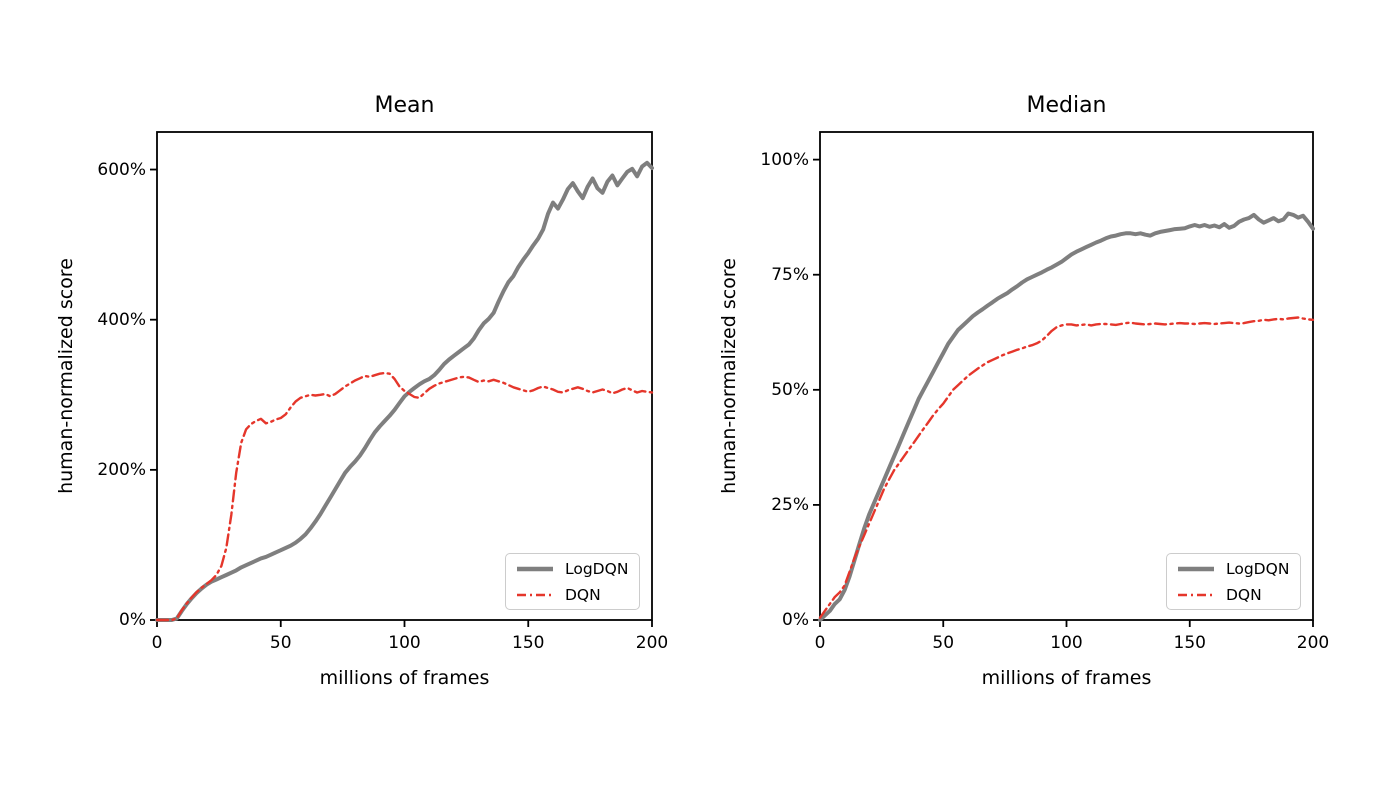  Describe the element at coordinates (121, 319) in the screenshot. I see `y-tick-label-mean: 400%` at that location.